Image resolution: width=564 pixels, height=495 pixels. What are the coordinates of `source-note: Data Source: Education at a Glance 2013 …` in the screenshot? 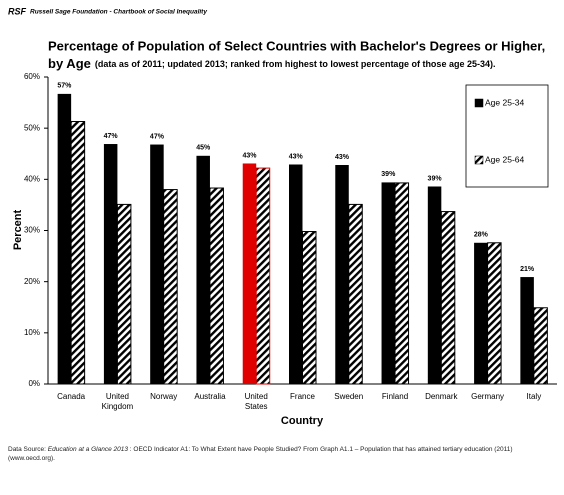 It's located at (280, 454).